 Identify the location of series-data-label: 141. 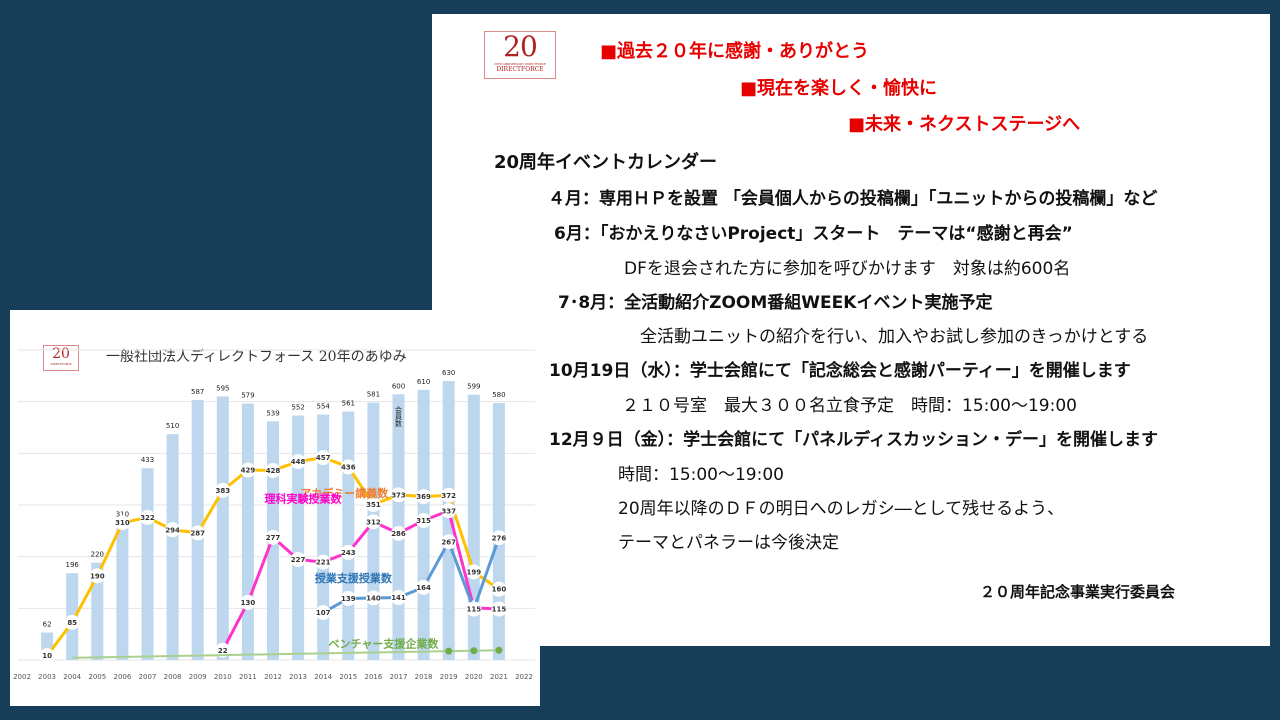
(398, 598).